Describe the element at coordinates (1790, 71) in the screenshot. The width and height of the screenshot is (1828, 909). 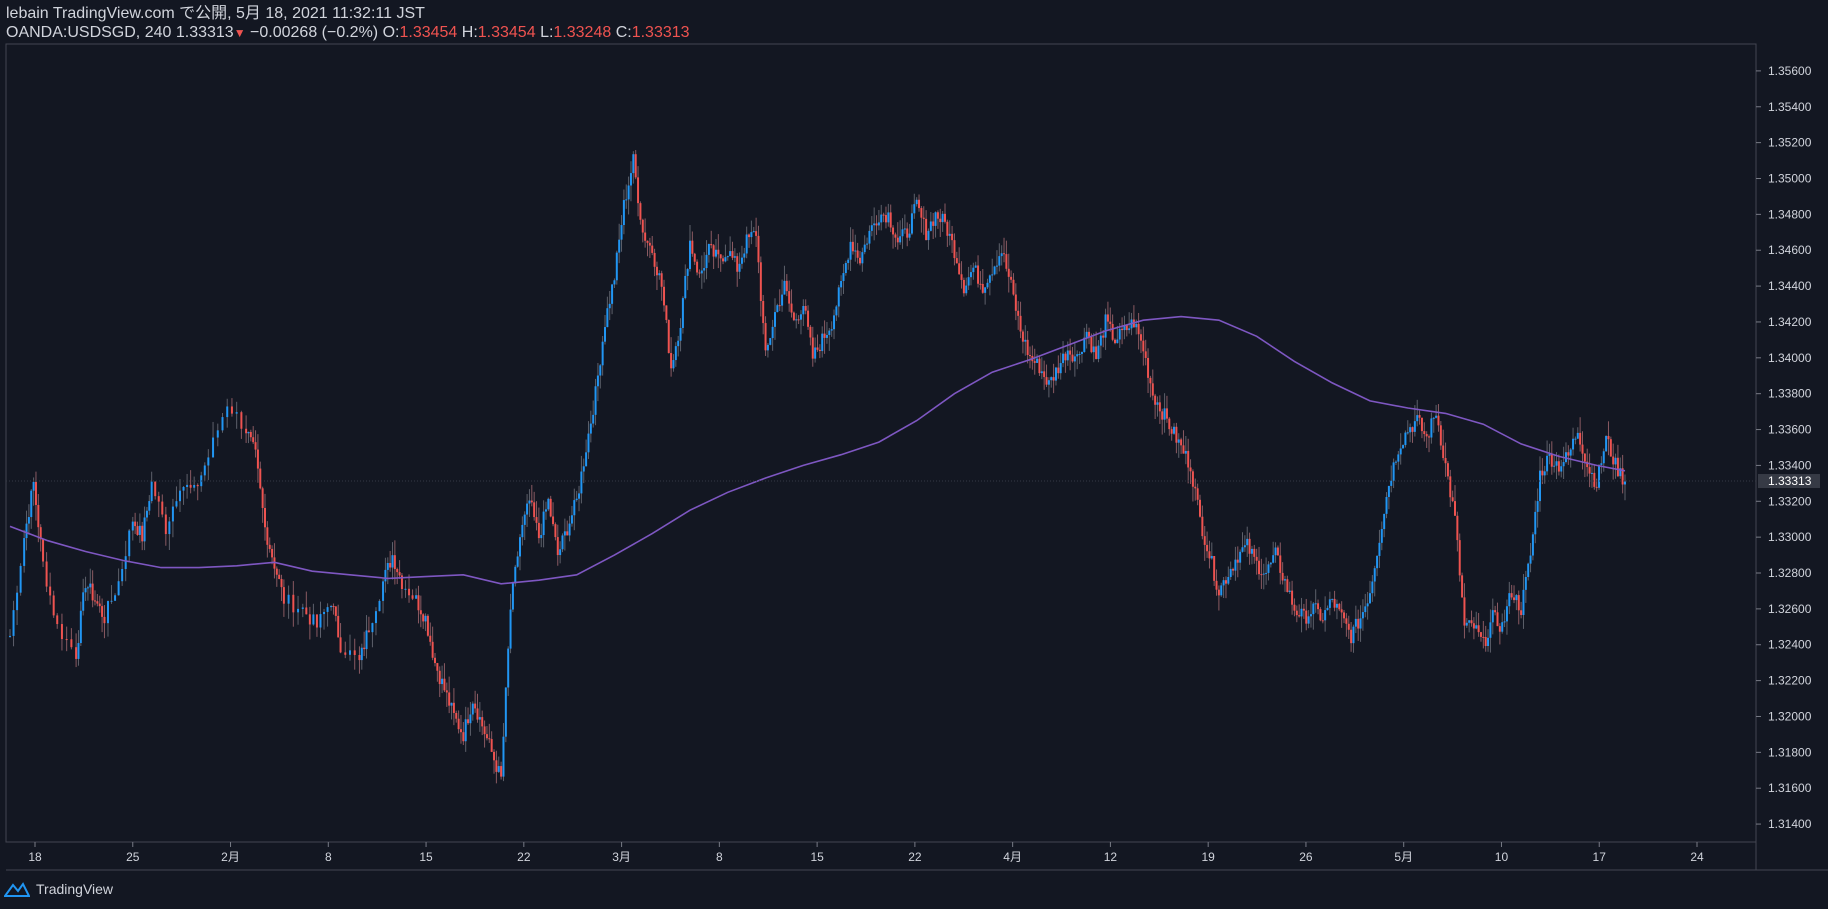
I see `price-tick-label: 1.35600` at that location.